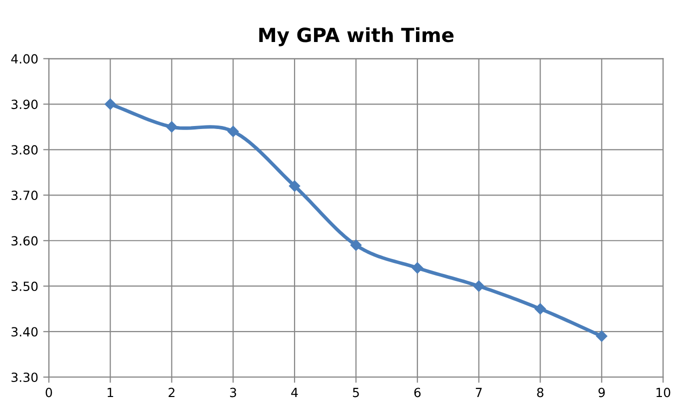 This screenshot has width=698, height=419. What do you see at coordinates (356, 36) in the screenshot?
I see `chart-title: My GPA with Time` at bounding box center [356, 36].